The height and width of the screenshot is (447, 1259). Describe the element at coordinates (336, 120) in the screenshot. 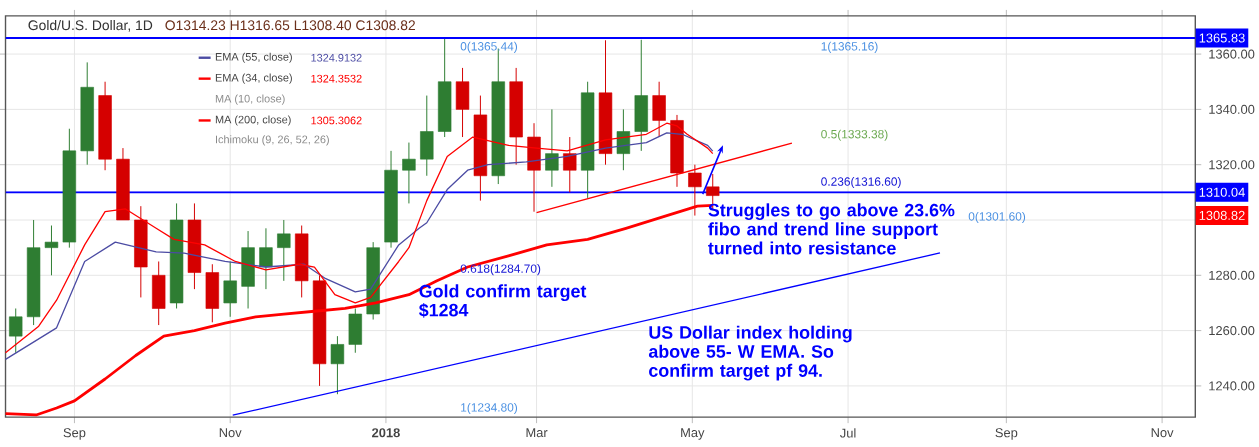

I see `annotation: 1305.3062` at that location.